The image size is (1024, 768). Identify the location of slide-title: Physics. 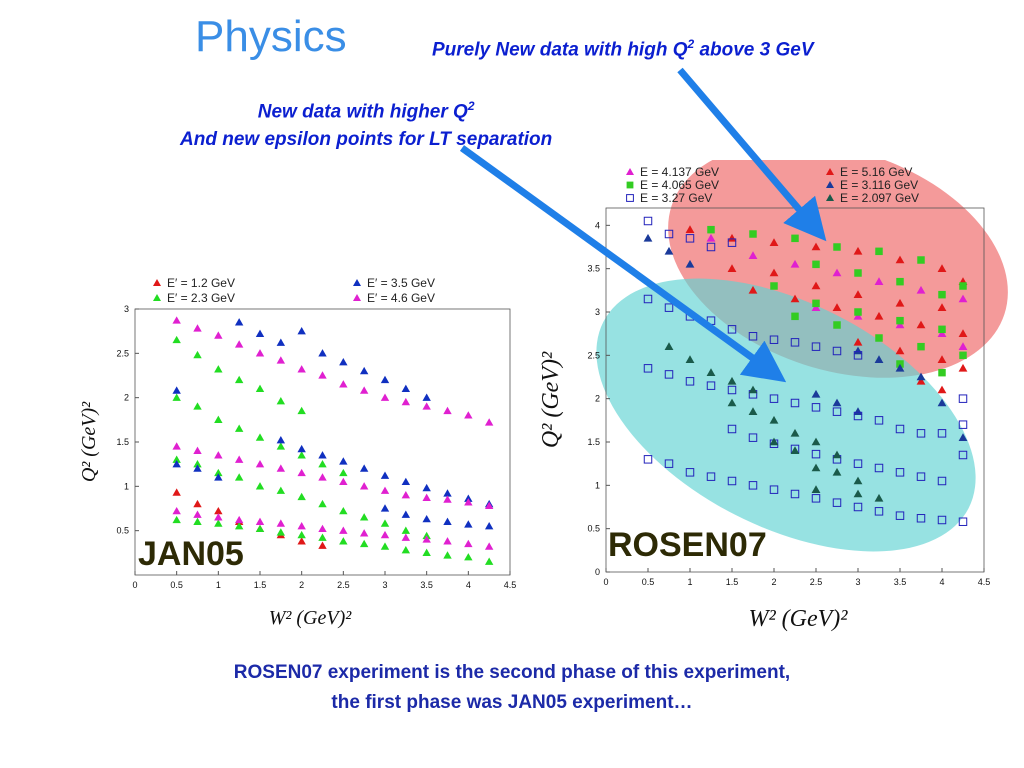
(271, 36).